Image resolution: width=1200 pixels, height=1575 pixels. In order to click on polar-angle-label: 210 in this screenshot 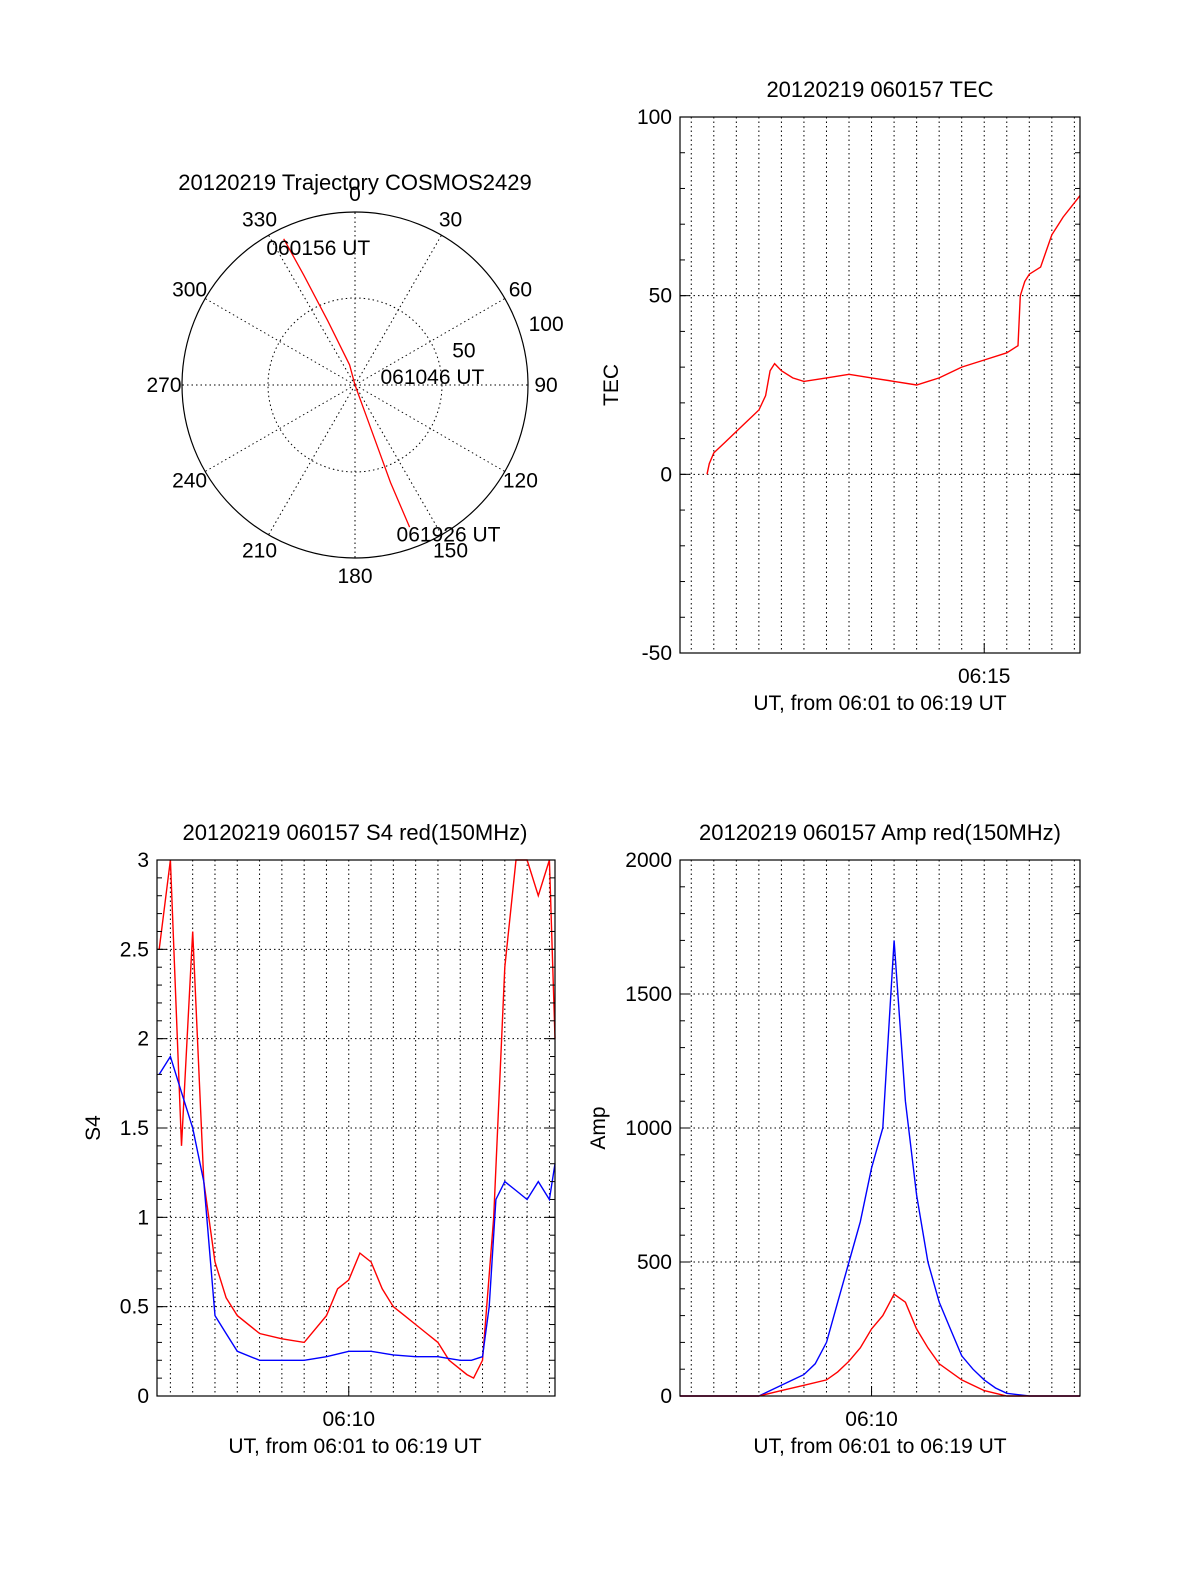, I will do `click(259, 550)`.